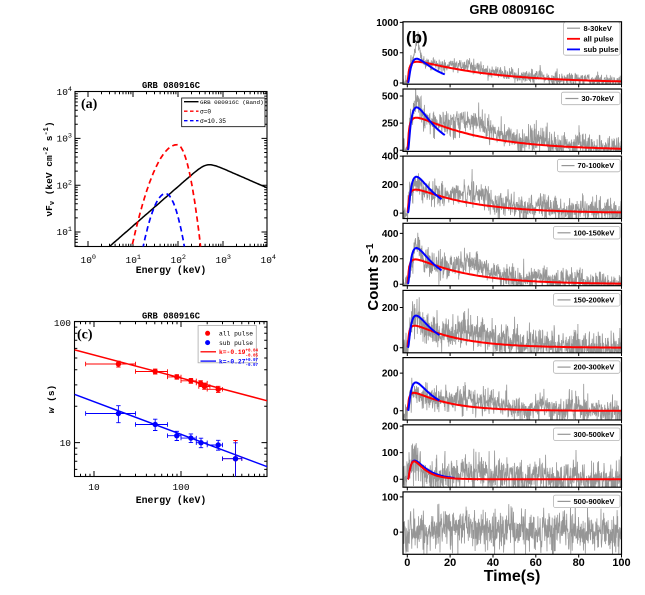  What do you see at coordinates (85, 335) in the screenshot?
I see `svg-text: (c)` at bounding box center [85, 335].